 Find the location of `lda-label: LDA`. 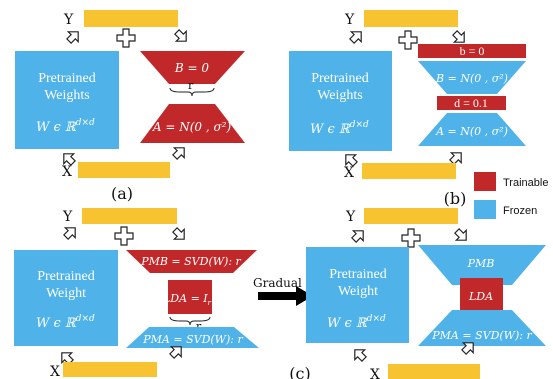

lda-label: LDA is located at coordinates (480, 296).